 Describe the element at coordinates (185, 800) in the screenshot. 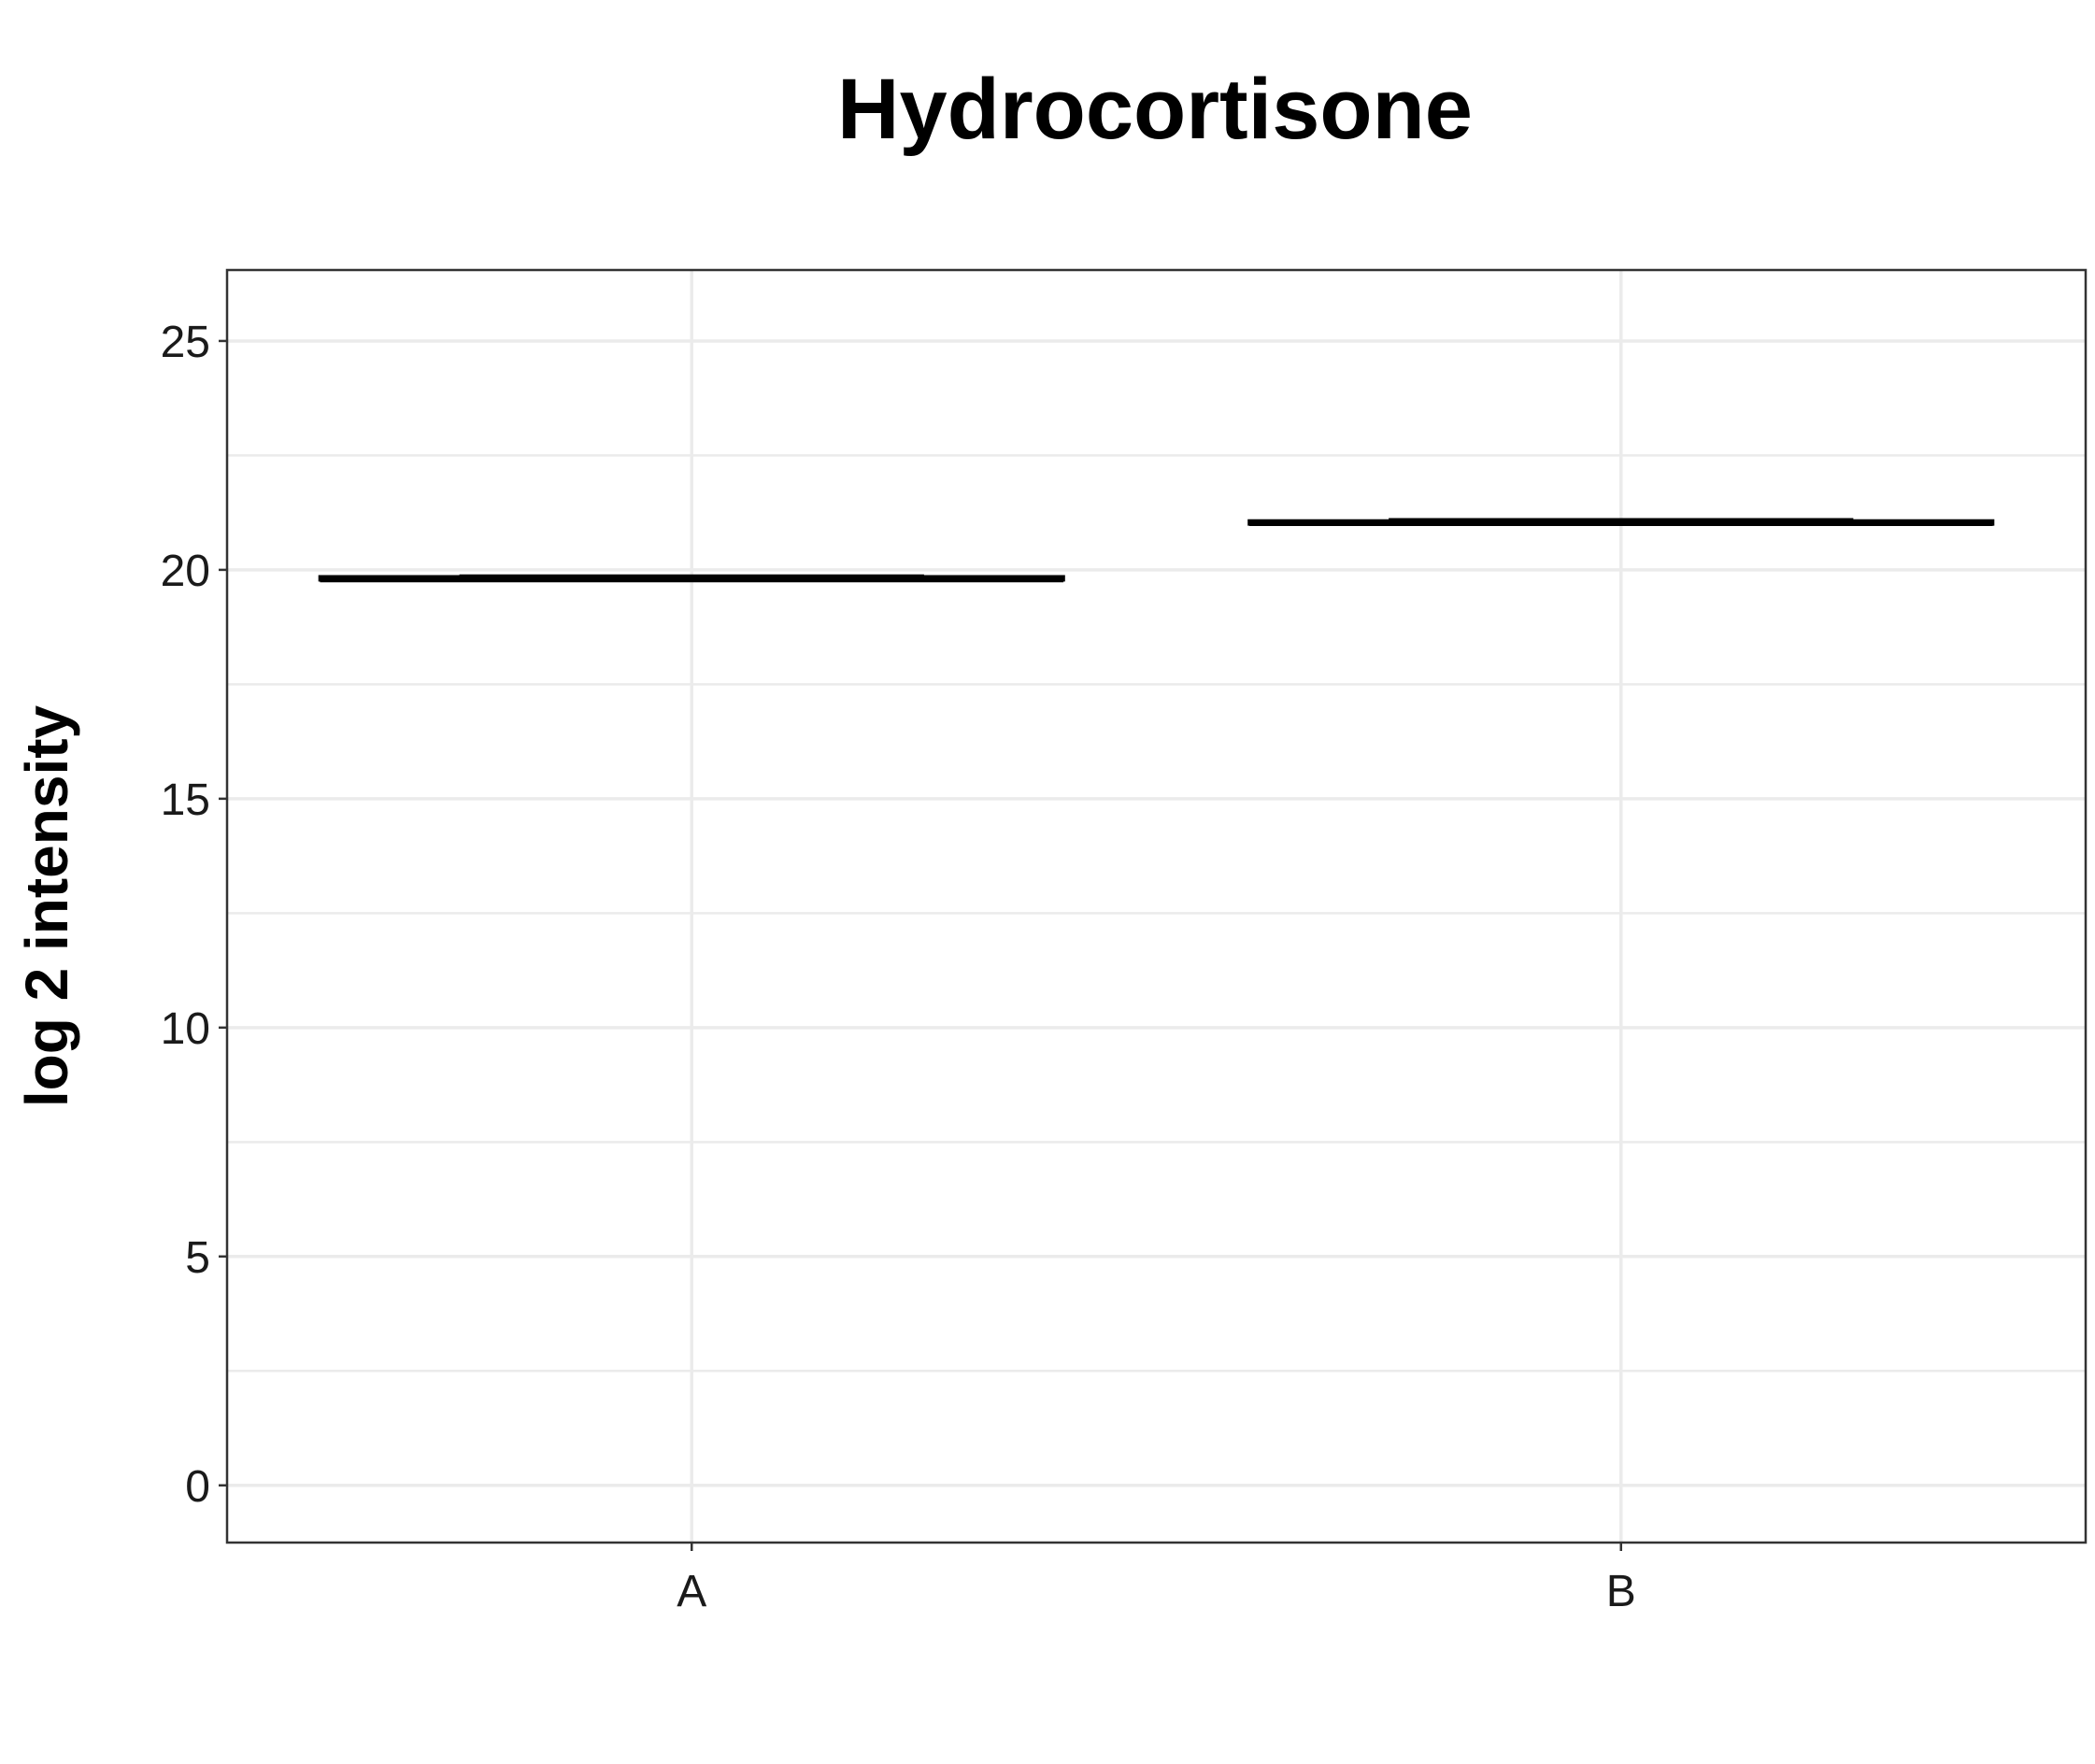

I see `y-tick-label: 15` at that location.